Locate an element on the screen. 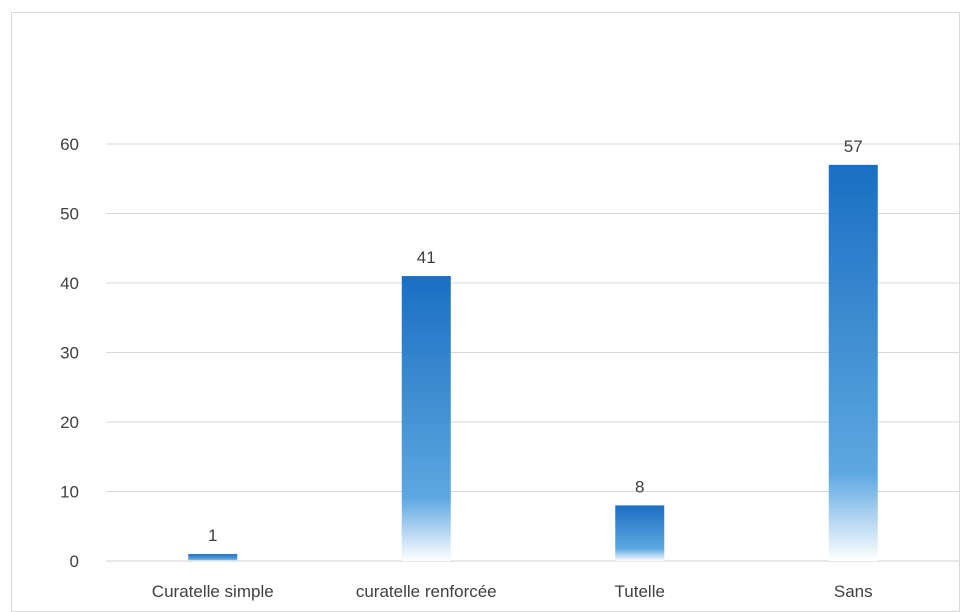  y-tick-label: 40 is located at coordinates (69, 283).